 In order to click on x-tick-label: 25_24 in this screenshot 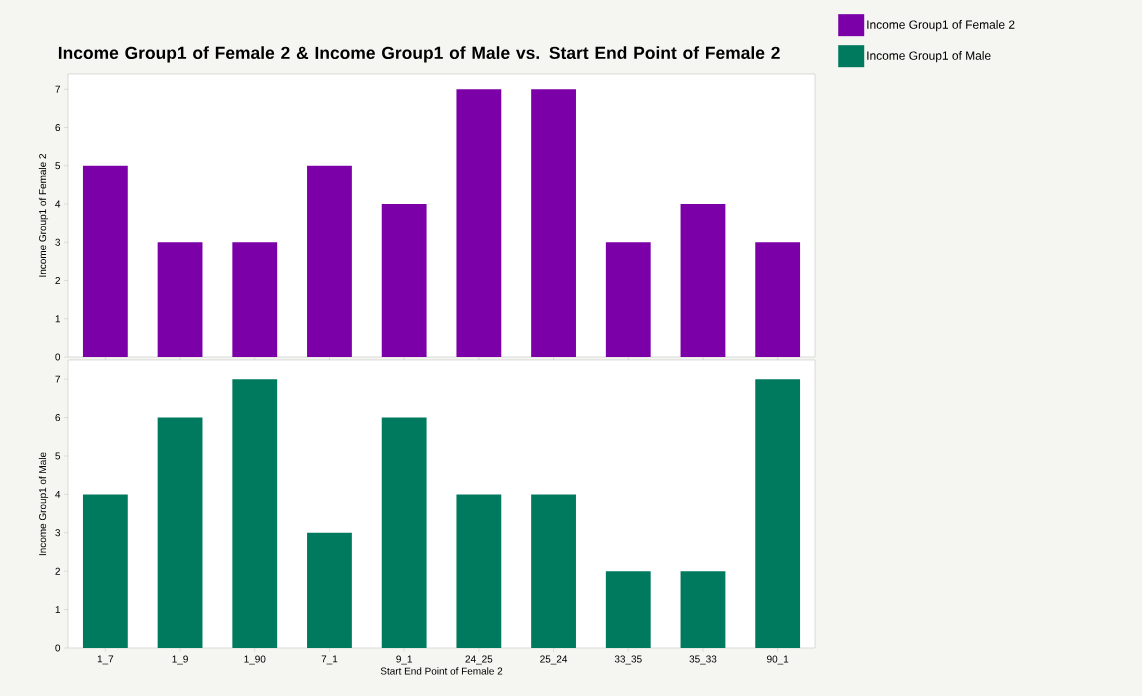, I will do `click(554, 660)`.